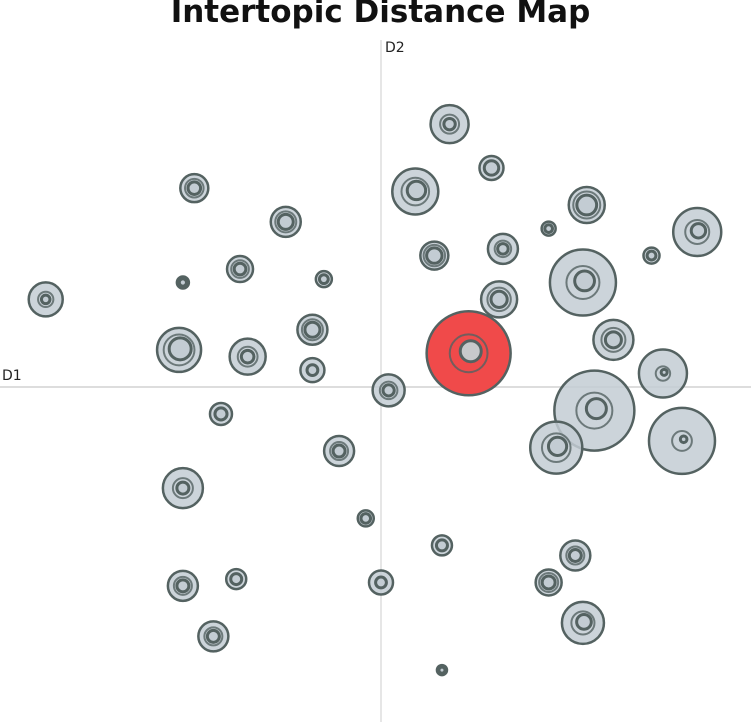 This screenshot has width=751, height=722. What do you see at coordinates (395, 48) in the screenshot?
I see `y-axis-label: D2` at bounding box center [395, 48].